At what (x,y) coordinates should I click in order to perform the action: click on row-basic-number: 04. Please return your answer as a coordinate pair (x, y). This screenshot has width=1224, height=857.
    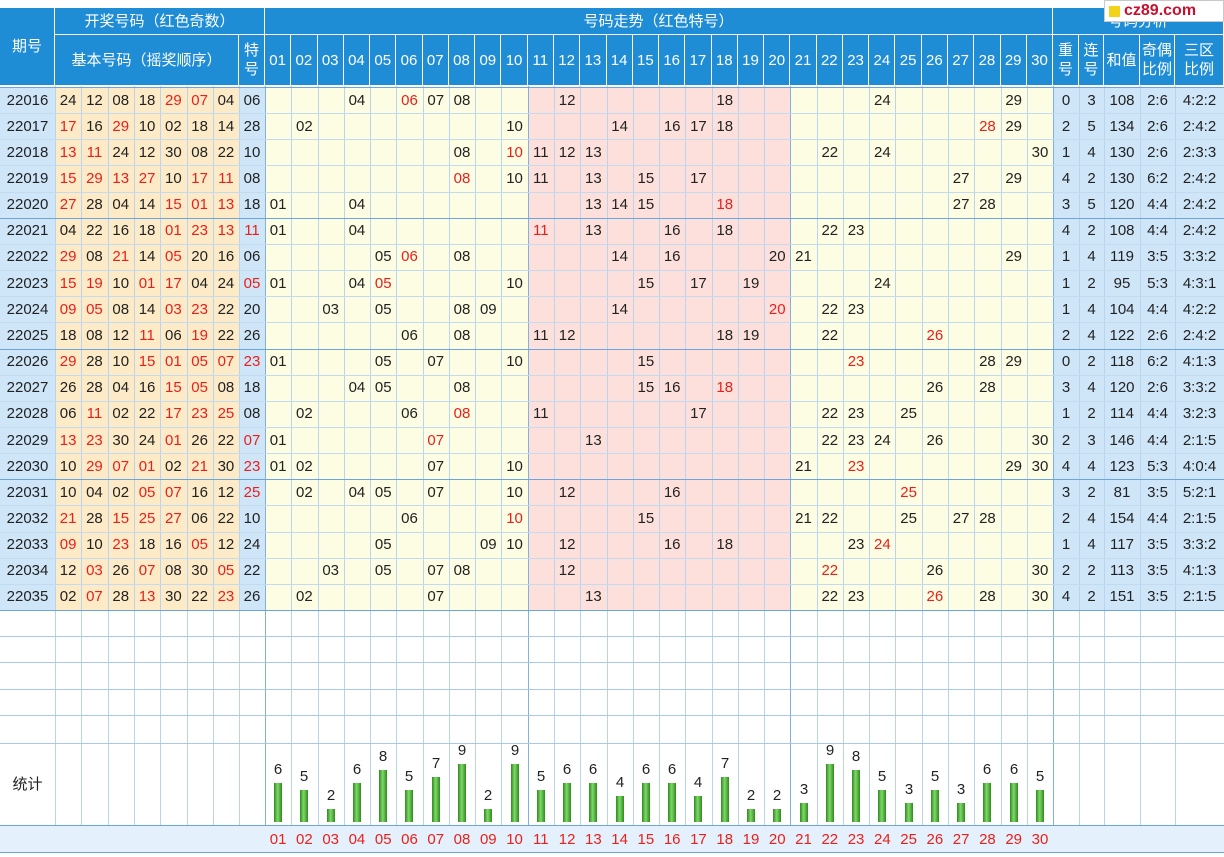
    Looking at the image, I should click on (94, 492).